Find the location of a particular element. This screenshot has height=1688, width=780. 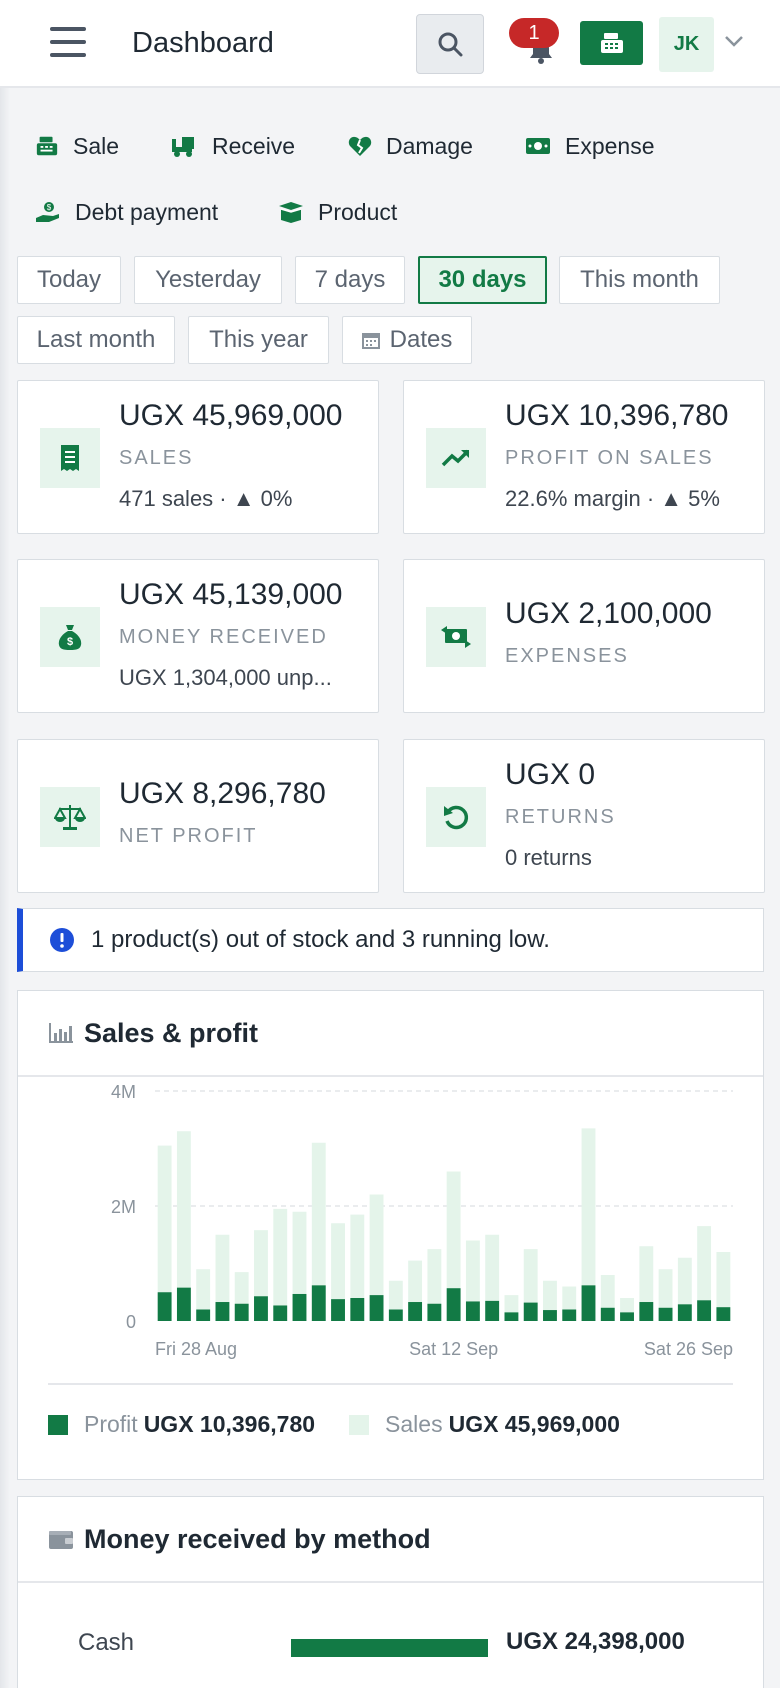

action-damage-label: Damage is located at coordinates (429, 145).